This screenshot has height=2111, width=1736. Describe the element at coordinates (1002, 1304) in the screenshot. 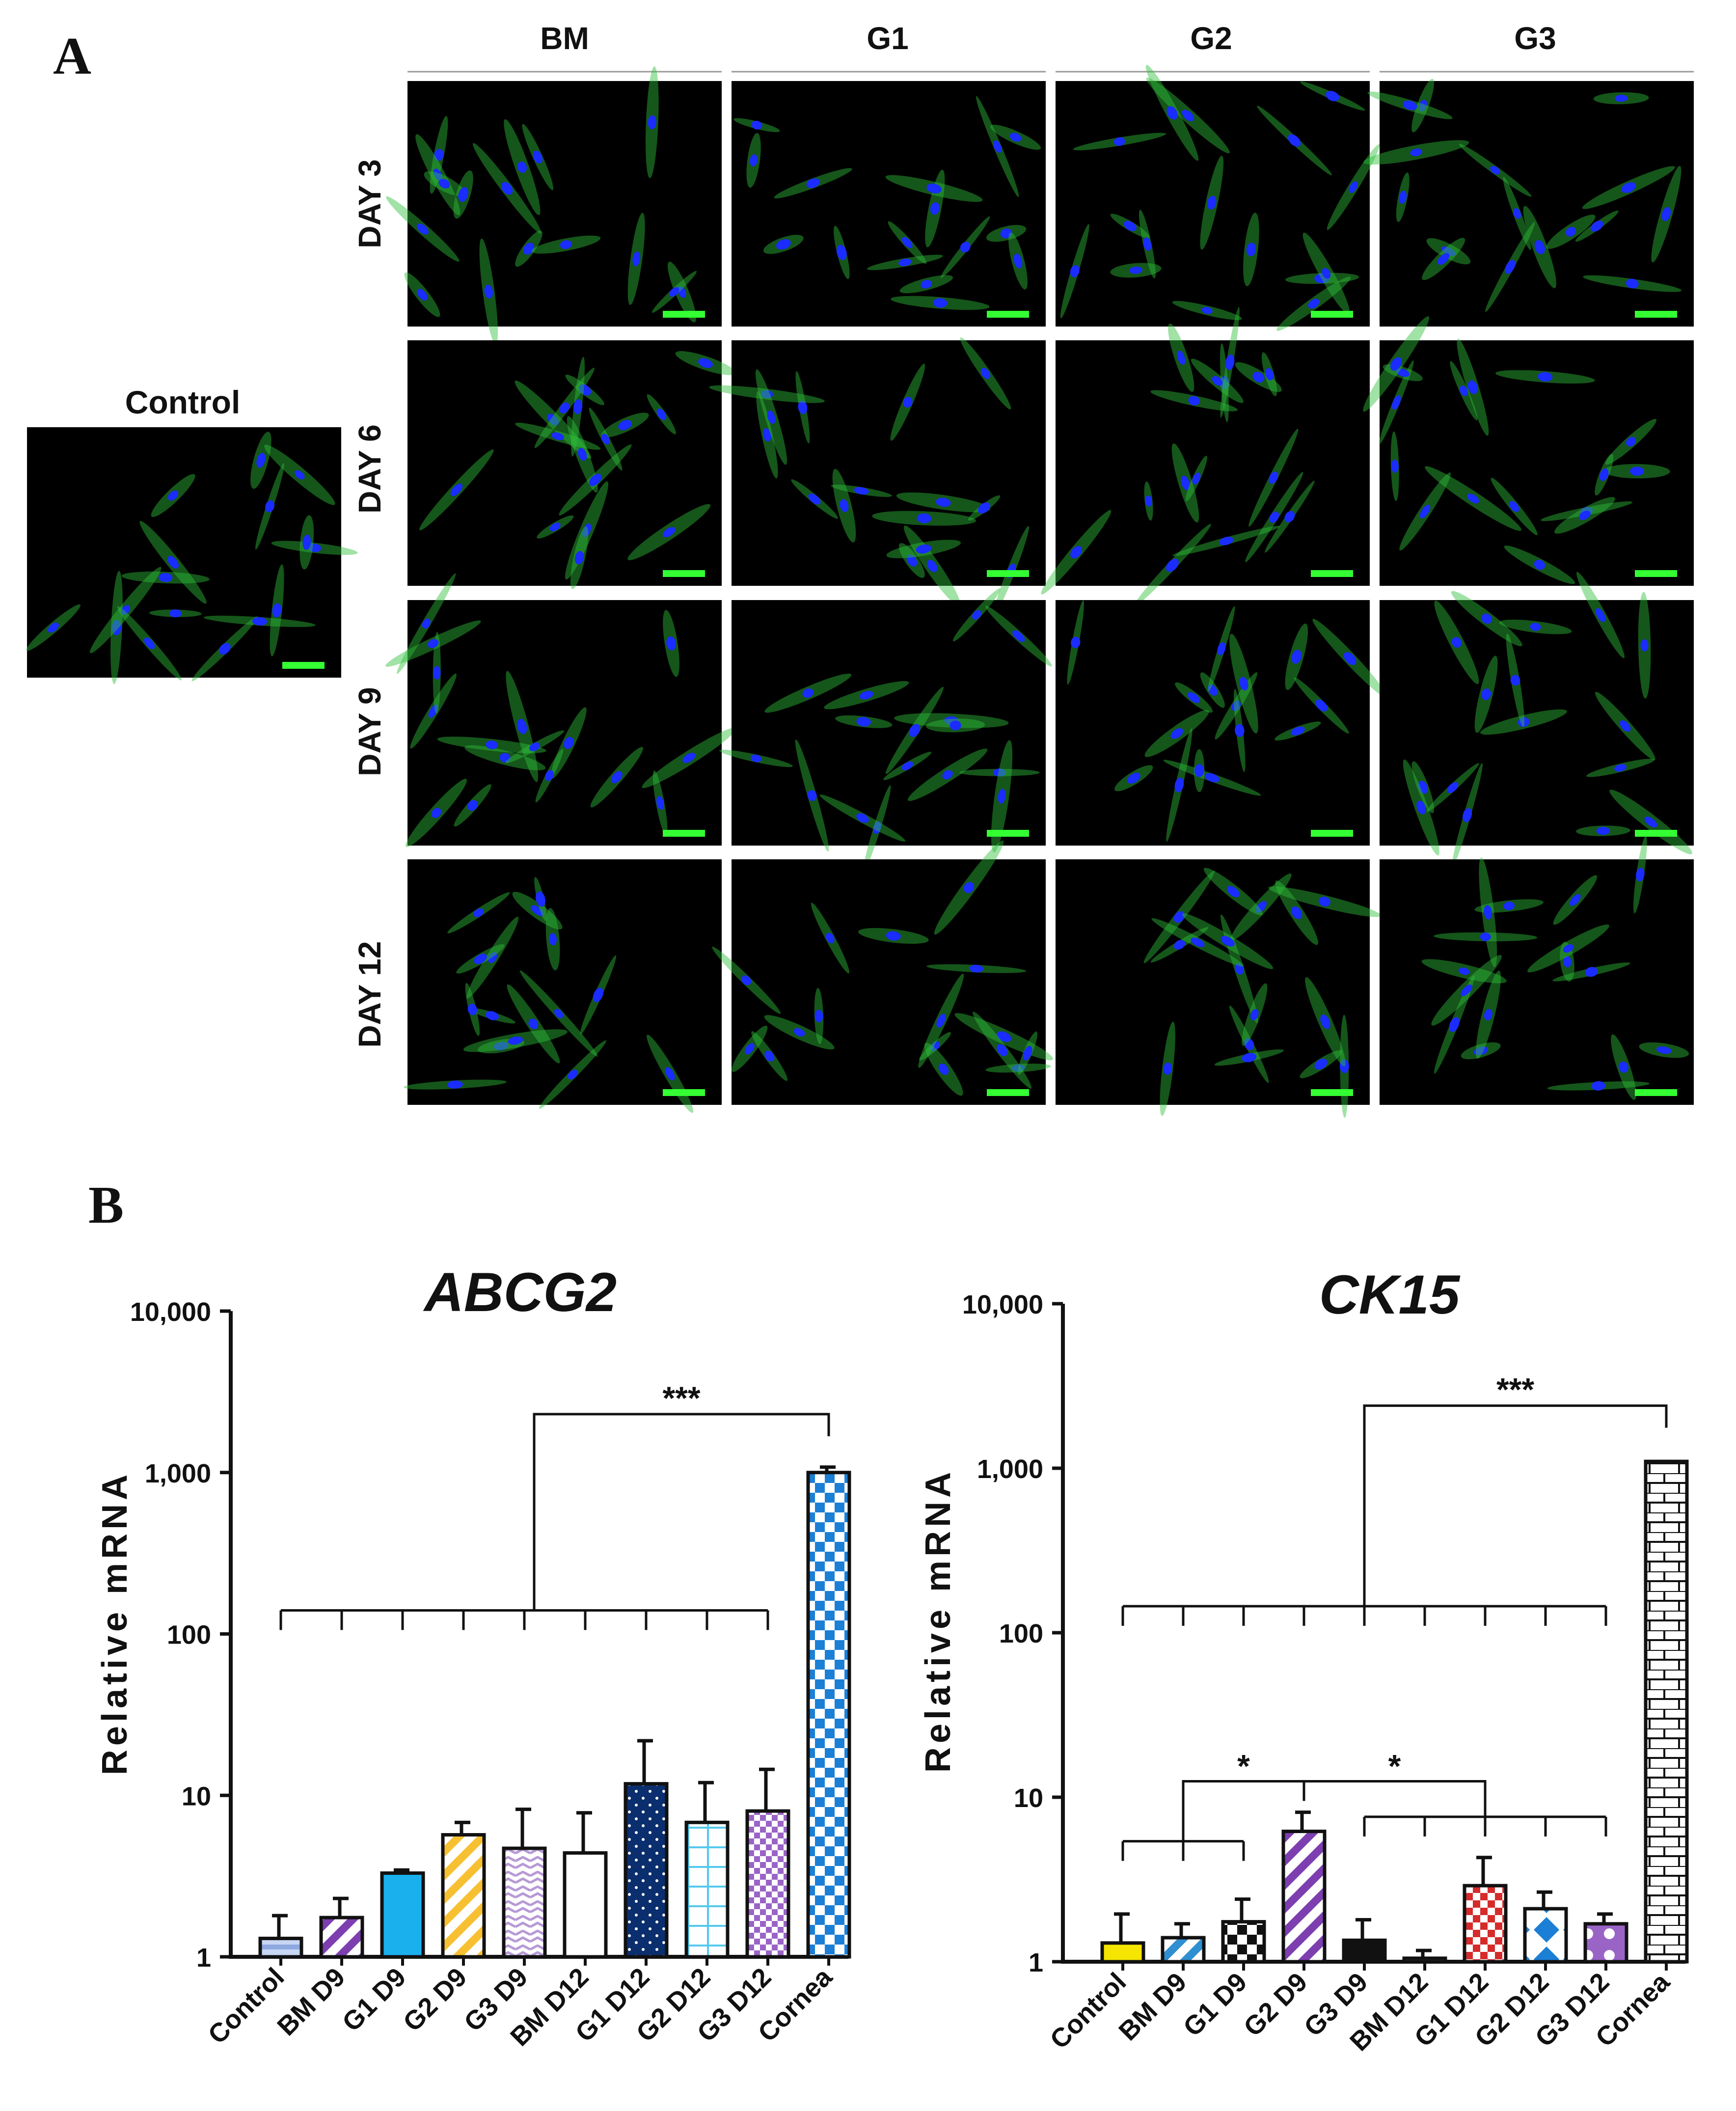

I see `y-tick-label: 10,000` at that location.